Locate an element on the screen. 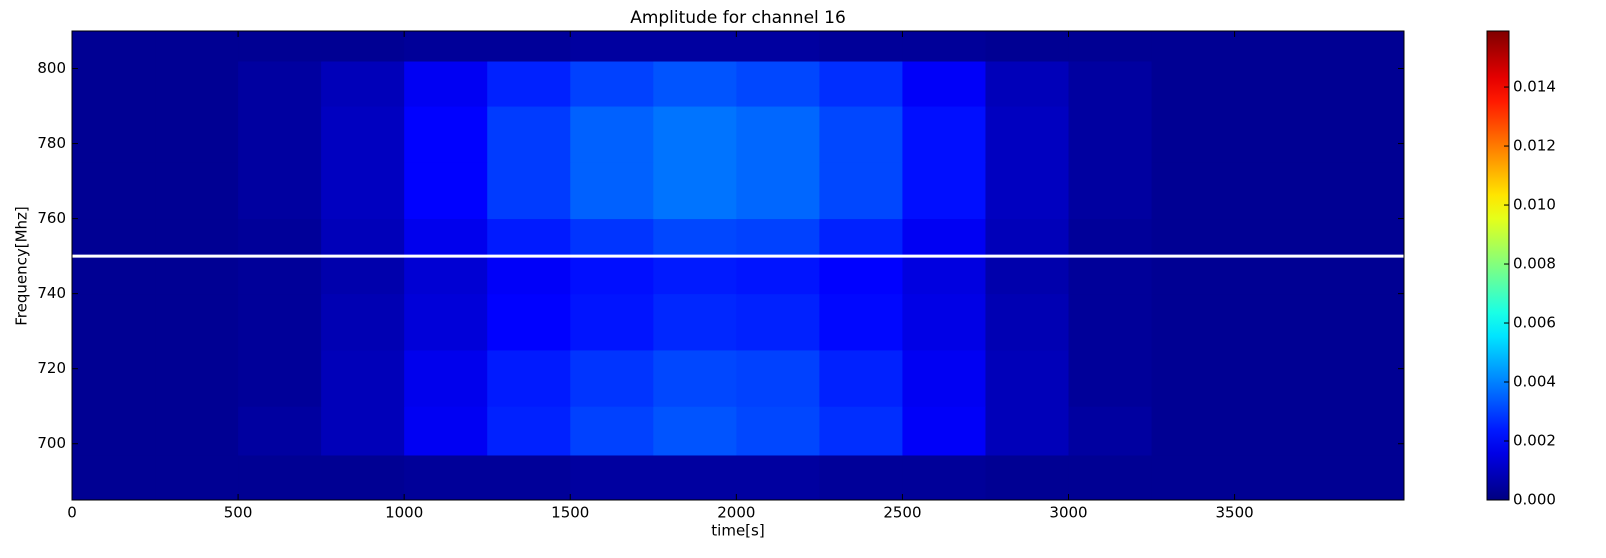 Image resolution: width=1606 pixels, height=558 pixels. x-tick-label: 3000 is located at coordinates (1068, 513).